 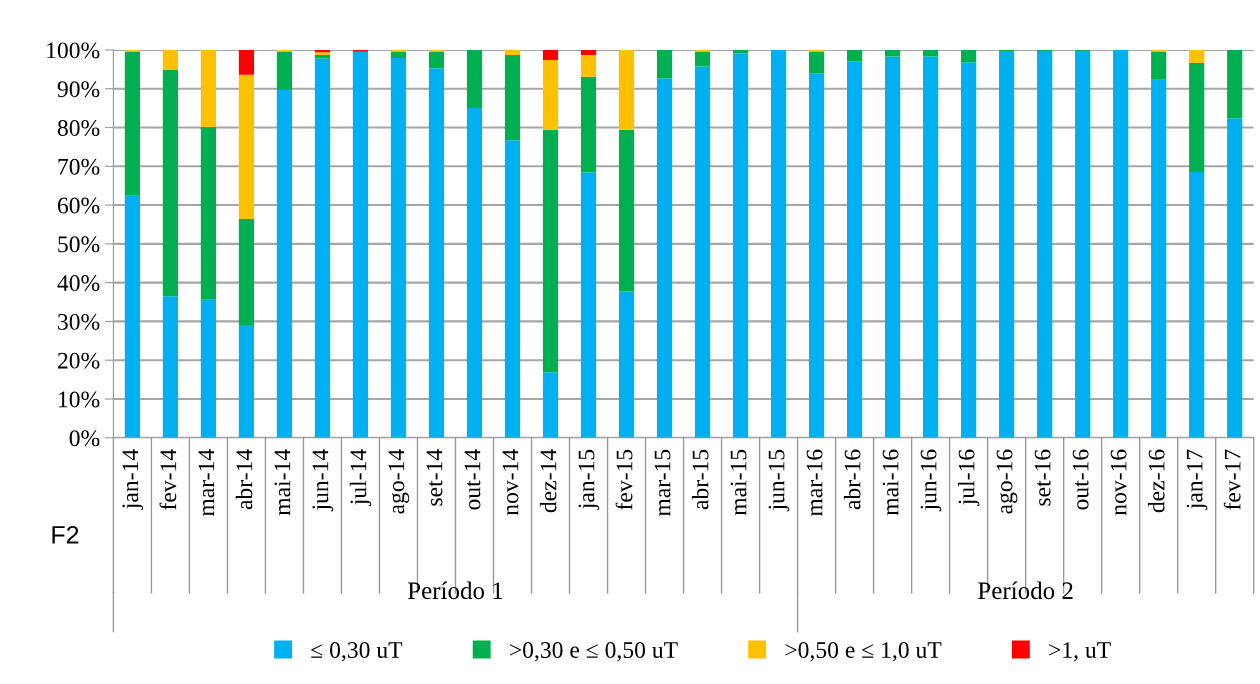 What do you see at coordinates (455, 590) in the screenshot?
I see `text: Período 1` at bounding box center [455, 590].